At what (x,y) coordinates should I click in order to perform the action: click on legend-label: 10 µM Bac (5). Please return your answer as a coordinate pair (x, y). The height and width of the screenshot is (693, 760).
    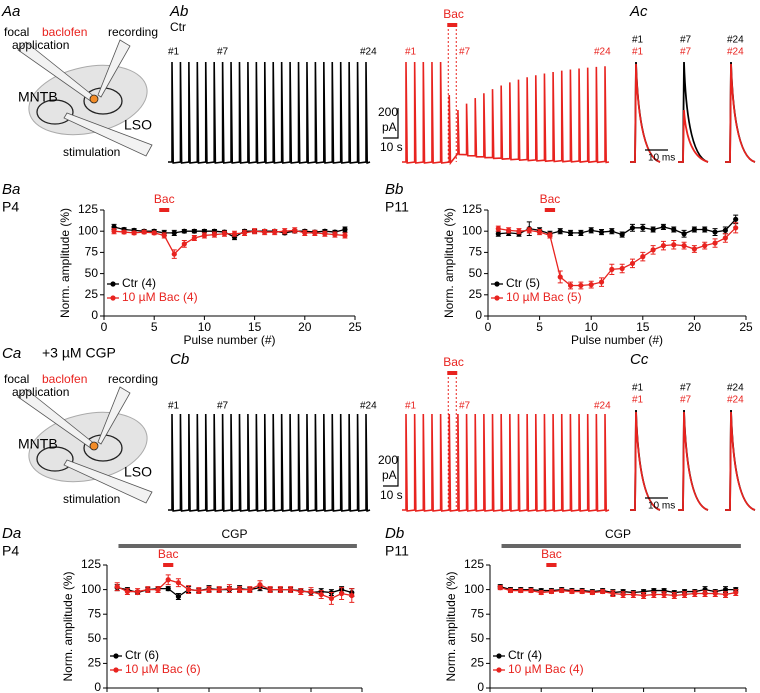
    Looking at the image, I should click on (544, 297).